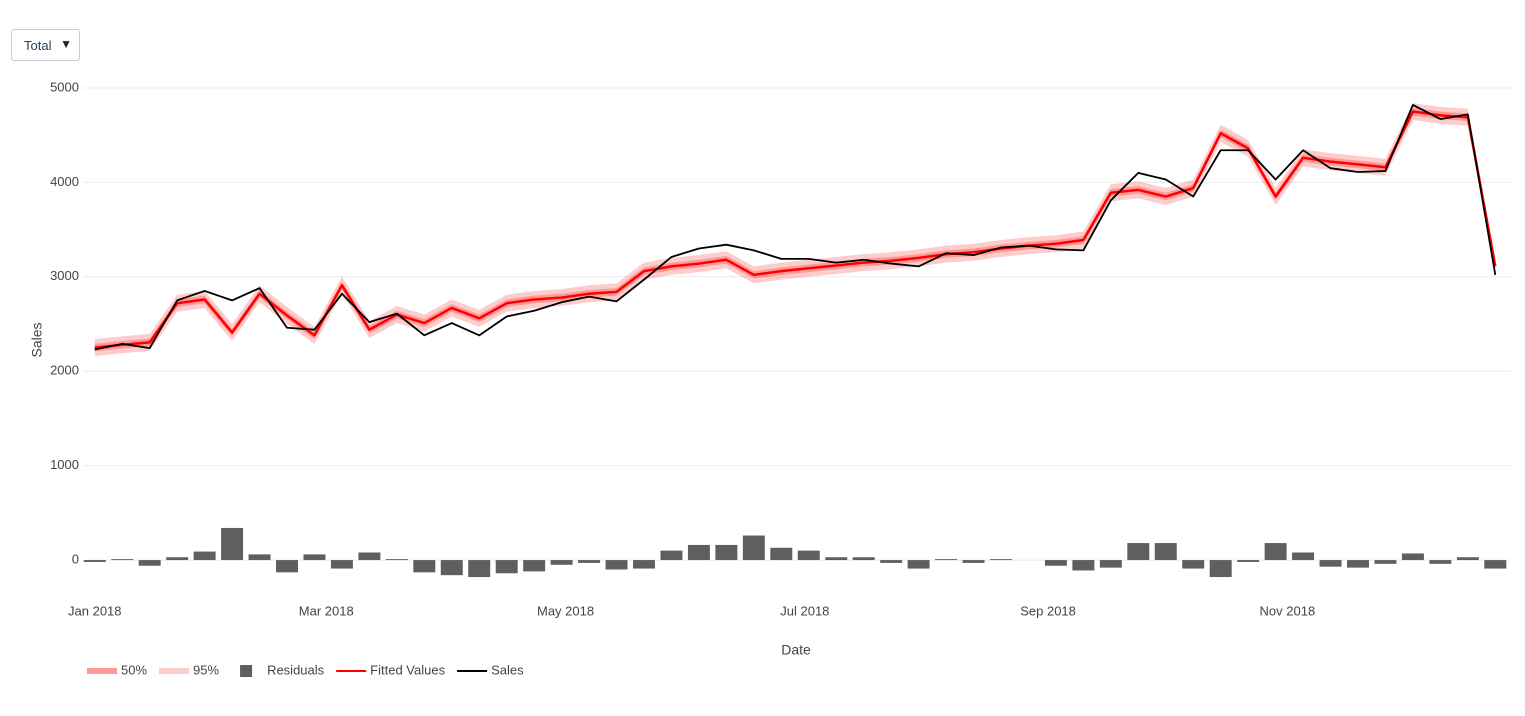 The image size is (1525, 716). I want to click on x-tick-label: May 2018, so click(565, 610).